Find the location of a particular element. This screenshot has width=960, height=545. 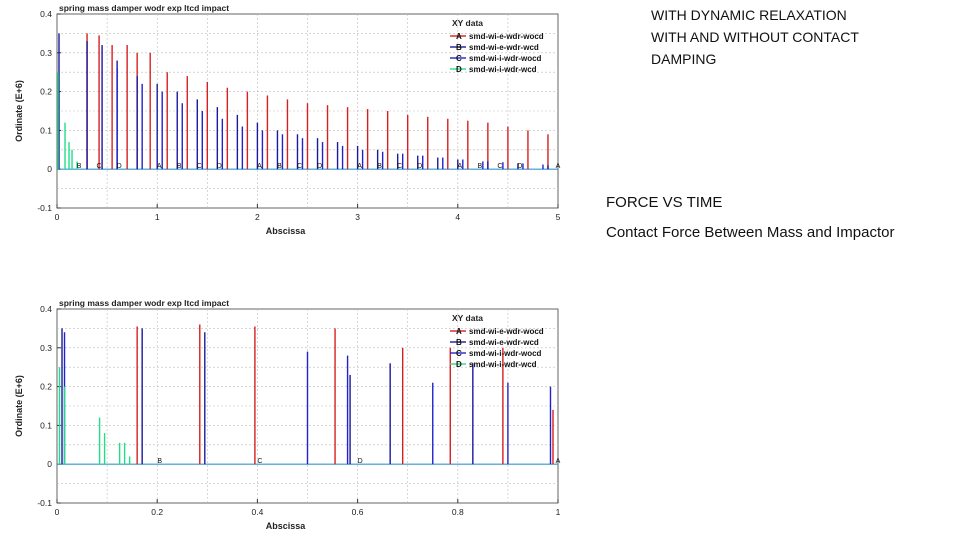

note-line: Contact Force Between Mass and Impactor is located at coordinates (750, 232).